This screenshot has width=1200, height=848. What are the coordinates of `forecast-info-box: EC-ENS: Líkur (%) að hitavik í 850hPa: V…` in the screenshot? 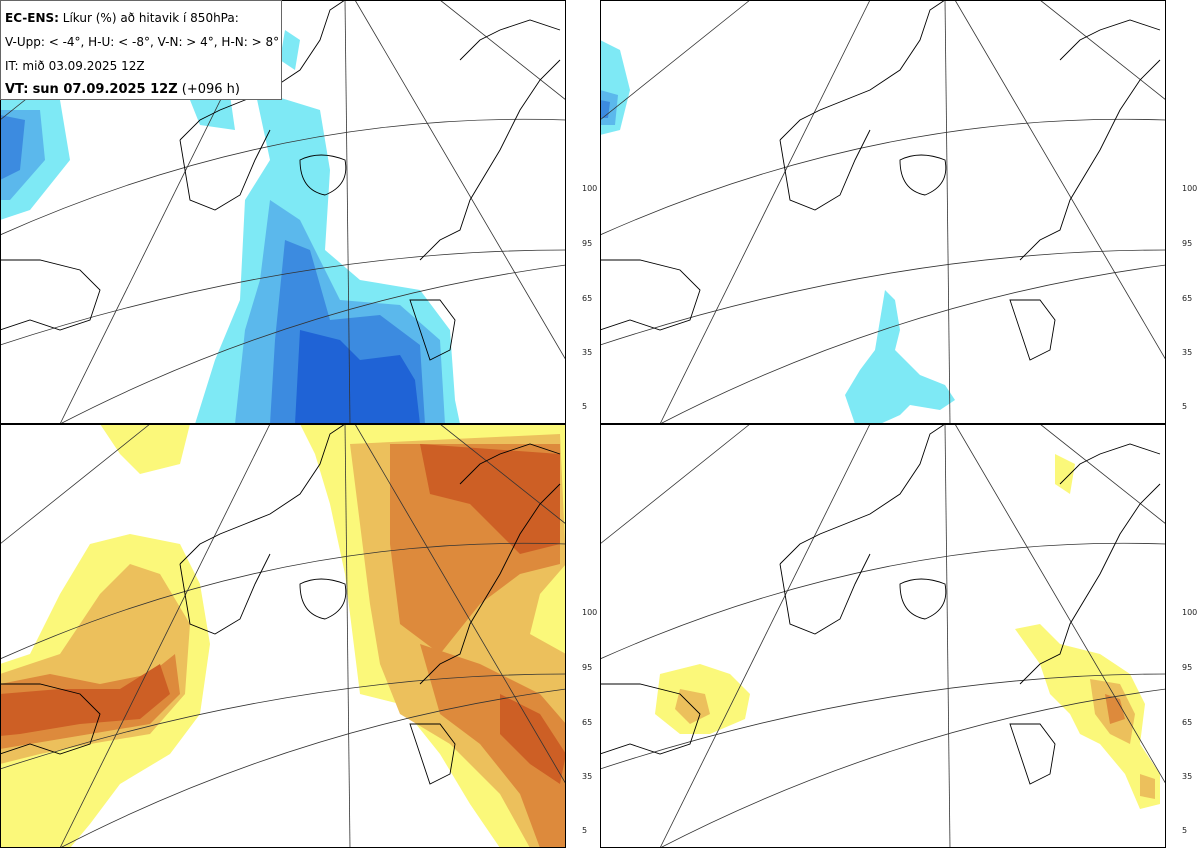 It's located at (141, 50).